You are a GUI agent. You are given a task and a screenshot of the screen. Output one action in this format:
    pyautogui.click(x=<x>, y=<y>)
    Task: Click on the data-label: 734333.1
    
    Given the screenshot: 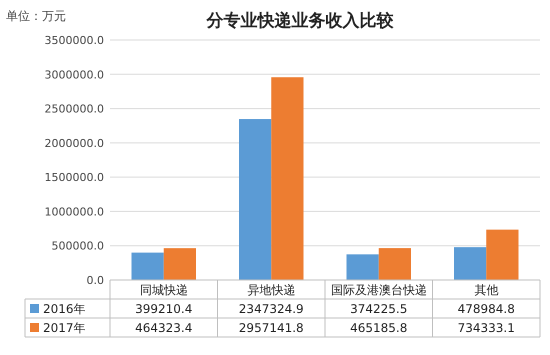 What is the action you would take?
    pyautogui.click(x=486, y=328)
    